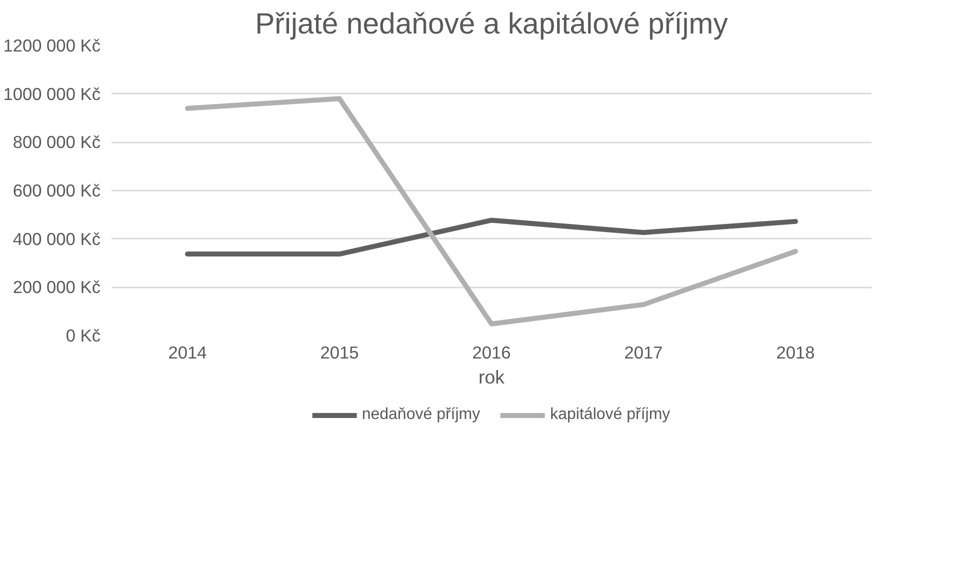 The image size is (956, 582). Describe the element at coordinates (421, 415) in the screenshot. I see `legend-label: nedaňové příjmy` at that location.